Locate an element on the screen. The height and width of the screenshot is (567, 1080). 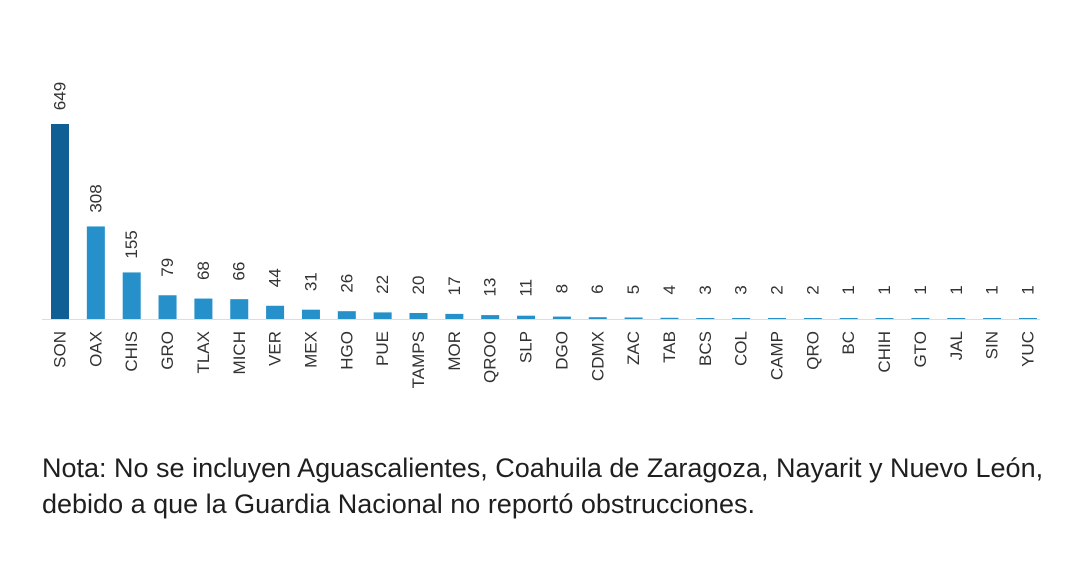
value-label-gro: 79 is located at coordinates (167, 267).